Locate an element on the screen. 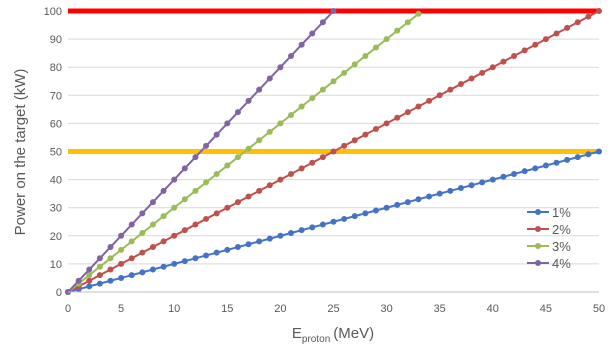 This screenshot has width=611, height=349. legend-label: 2% is located at coordinates (561, 229).